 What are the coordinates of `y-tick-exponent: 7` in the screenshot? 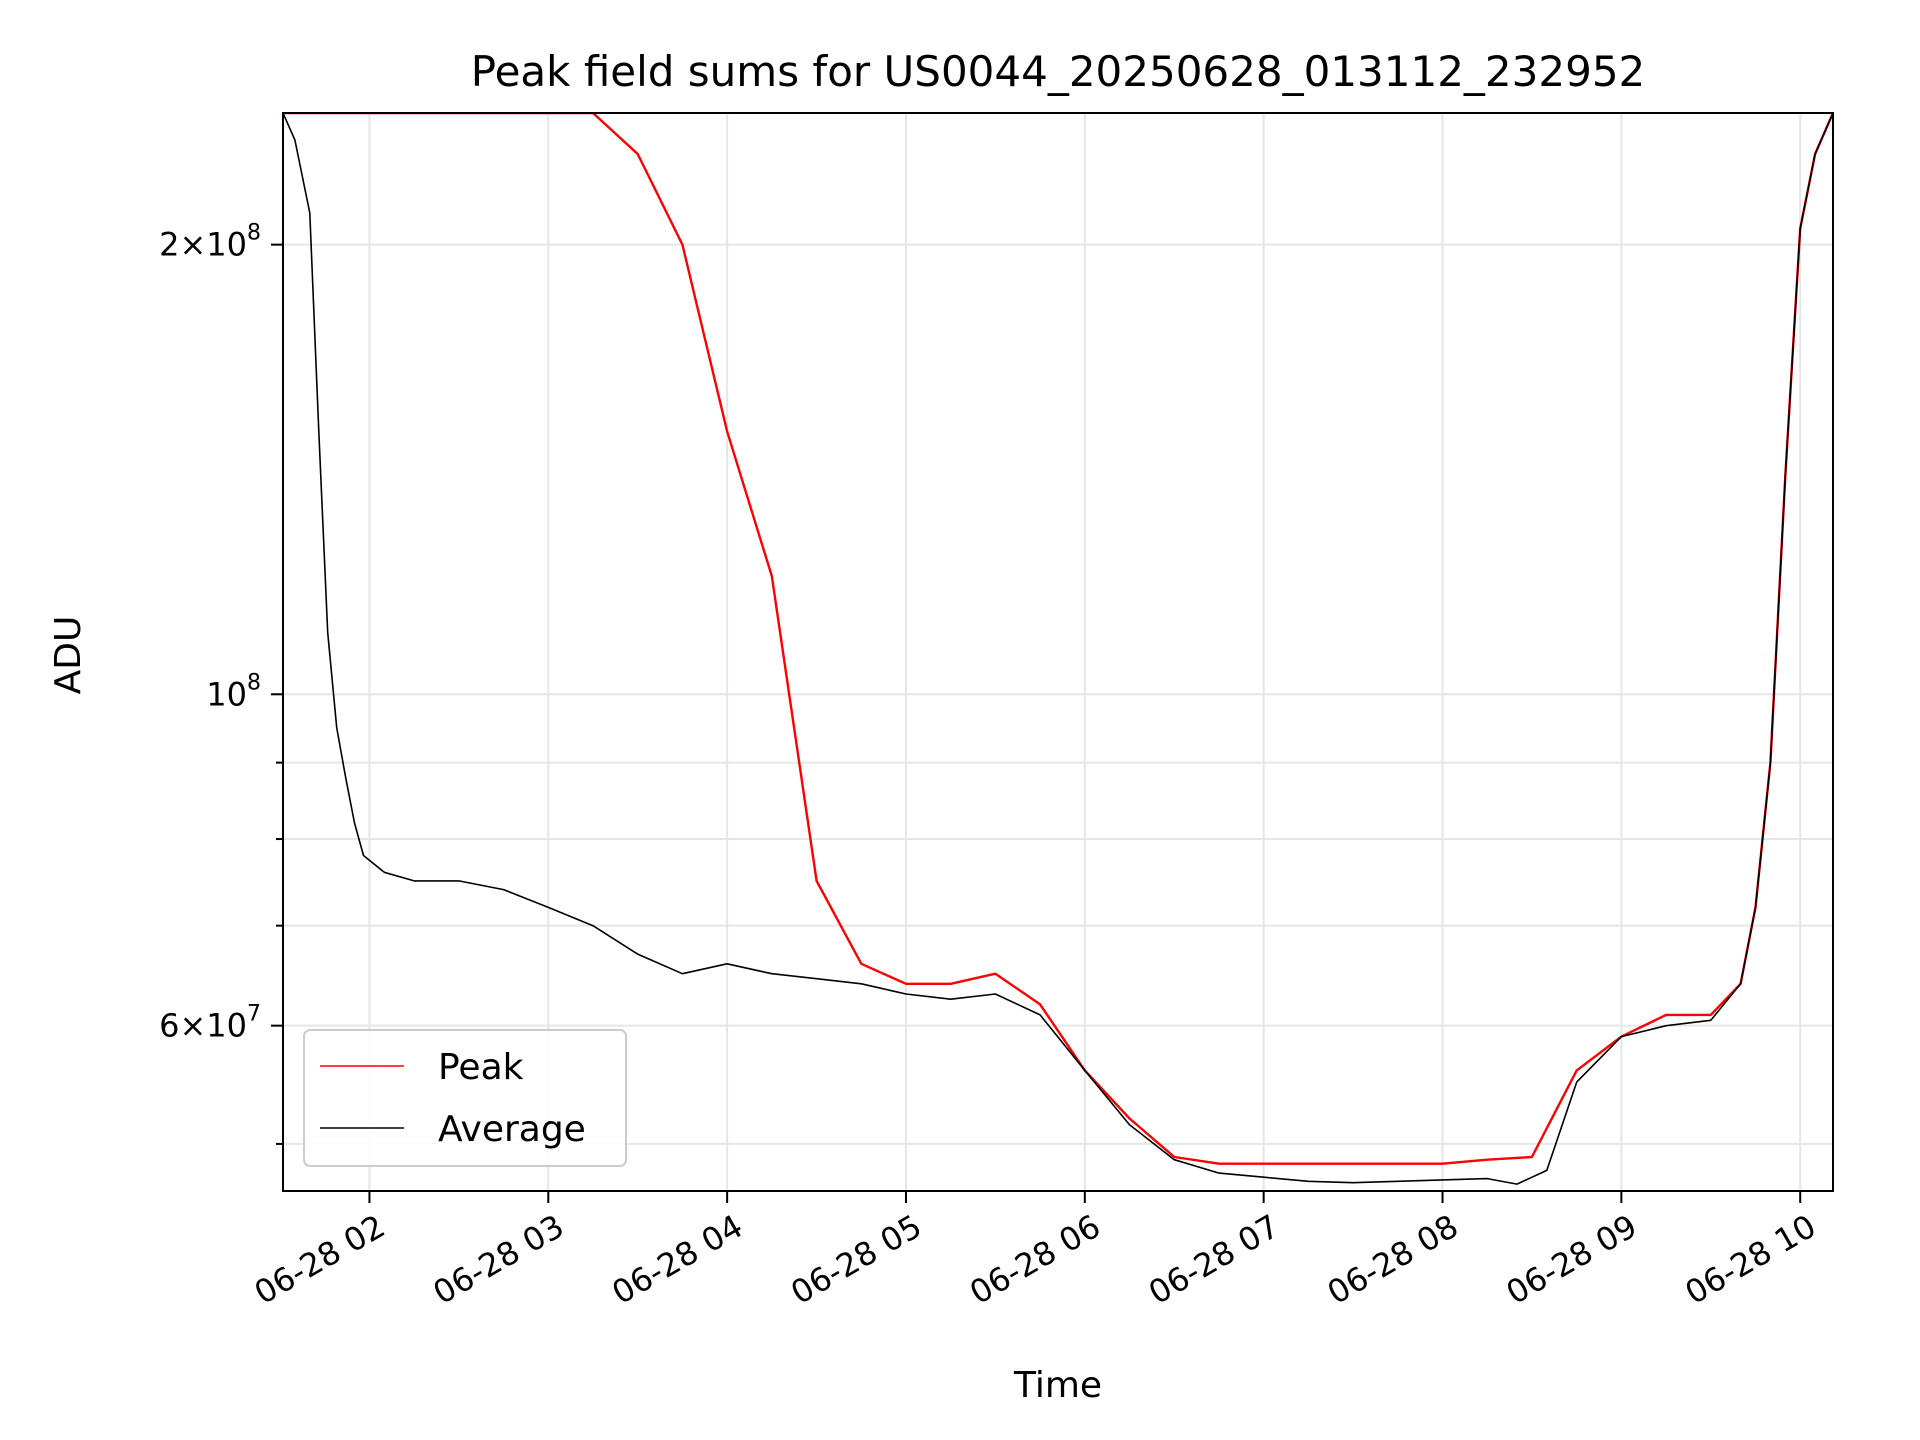 It's located at (254, 1014).